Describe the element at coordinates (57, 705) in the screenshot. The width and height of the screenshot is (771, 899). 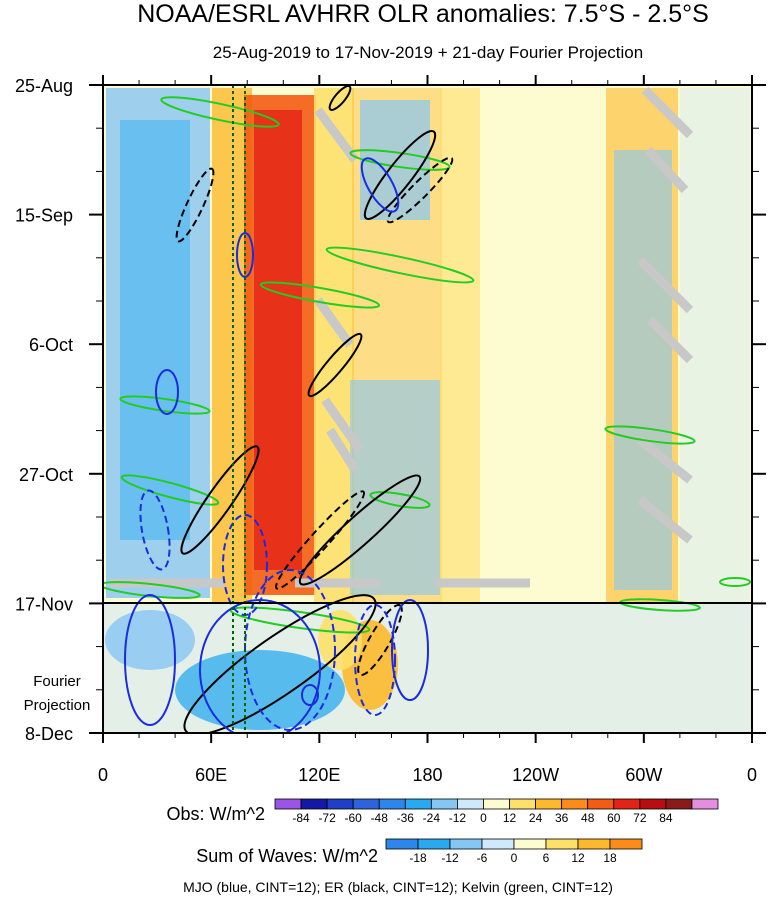
I see `projection-label-2: Projection` at that location.